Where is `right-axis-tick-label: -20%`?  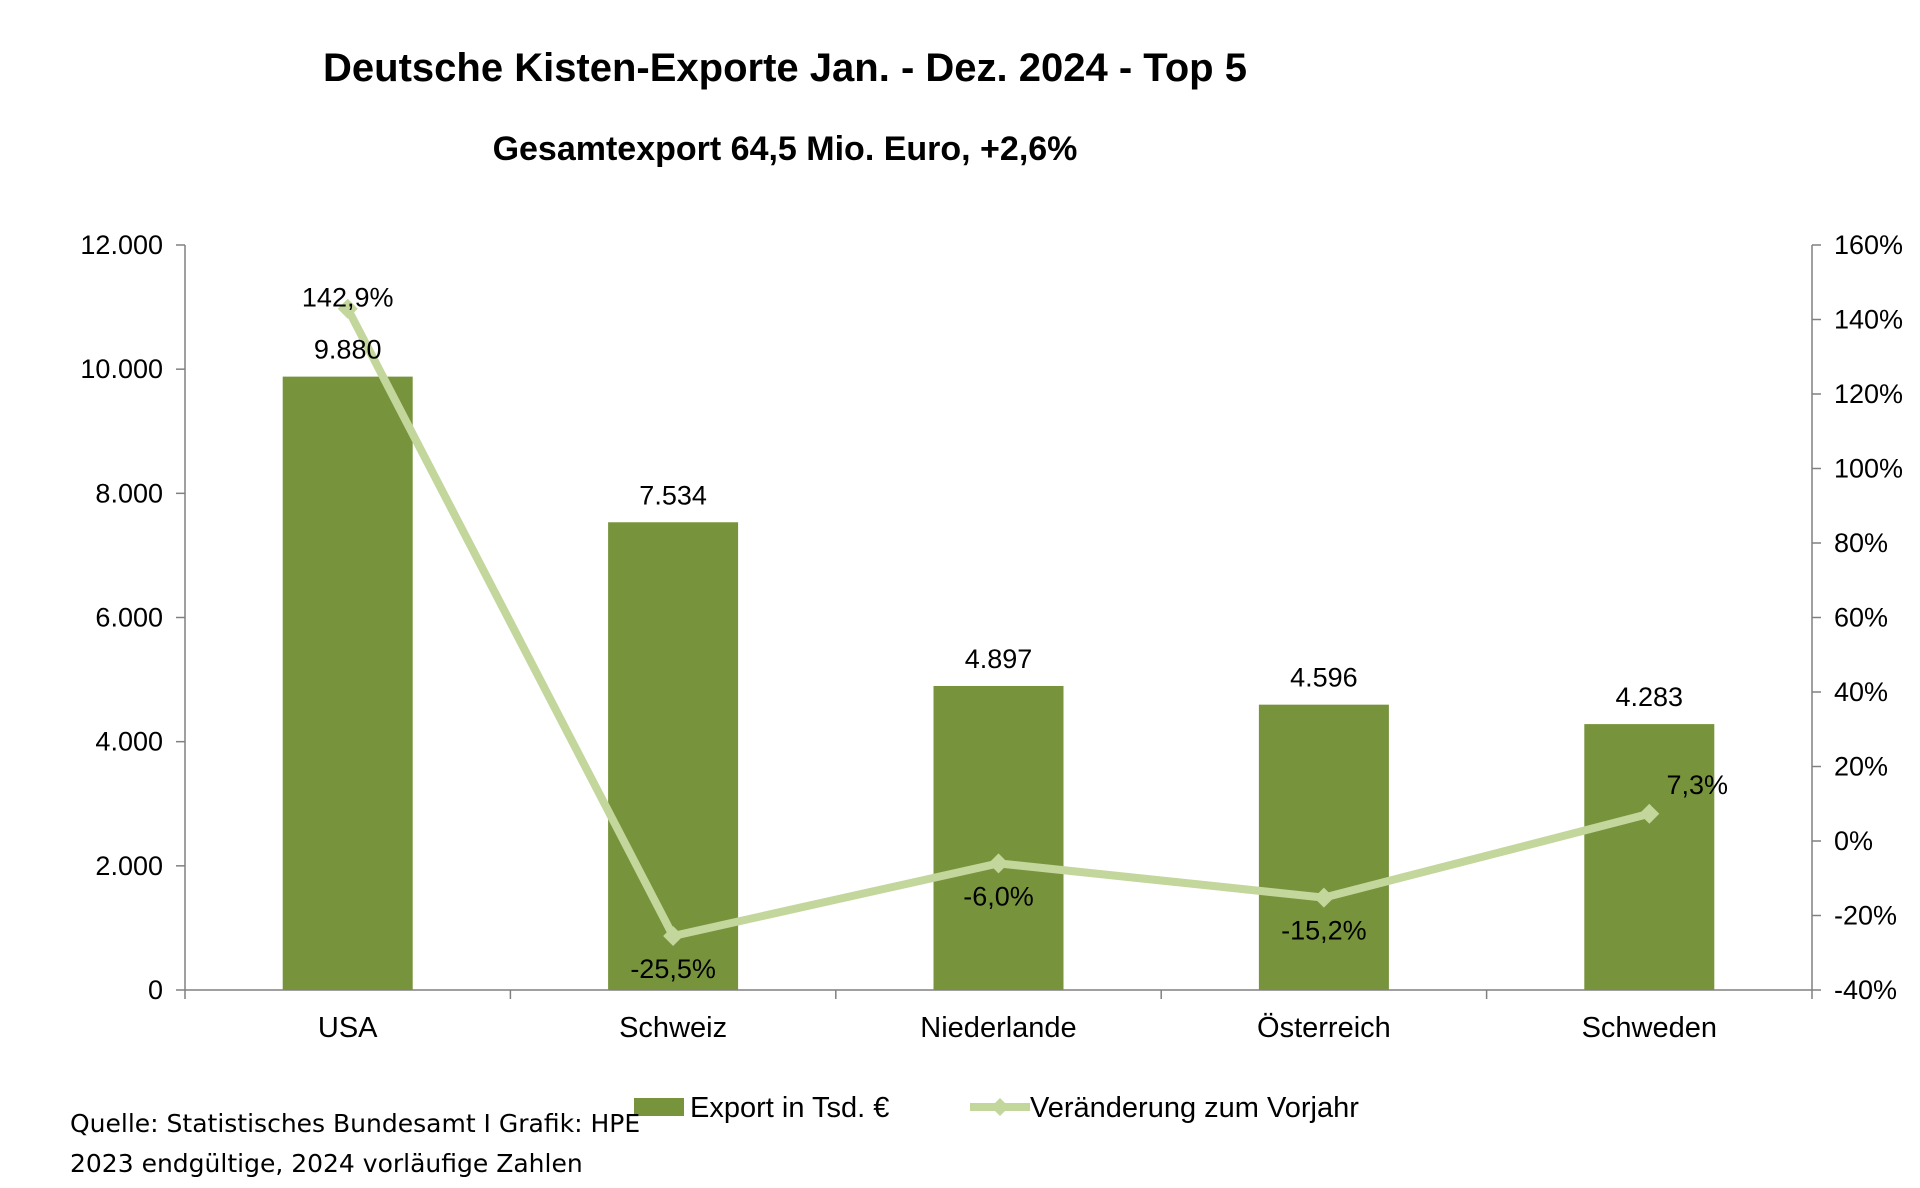
right-axis-tick-label: -20% is located at coordinates (1865, 916).